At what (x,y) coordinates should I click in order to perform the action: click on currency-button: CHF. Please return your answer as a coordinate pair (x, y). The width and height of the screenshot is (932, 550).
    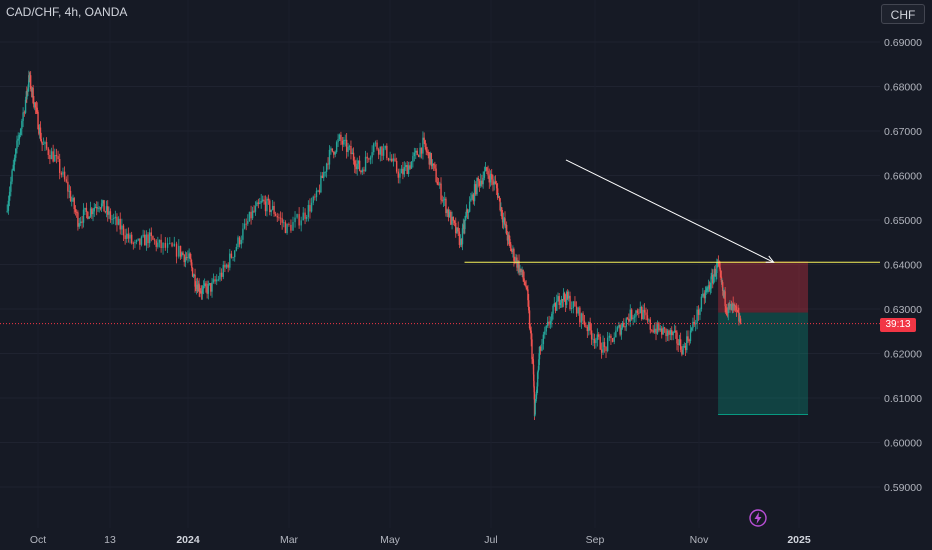
    Looking at the image, I should click on (903, 14).